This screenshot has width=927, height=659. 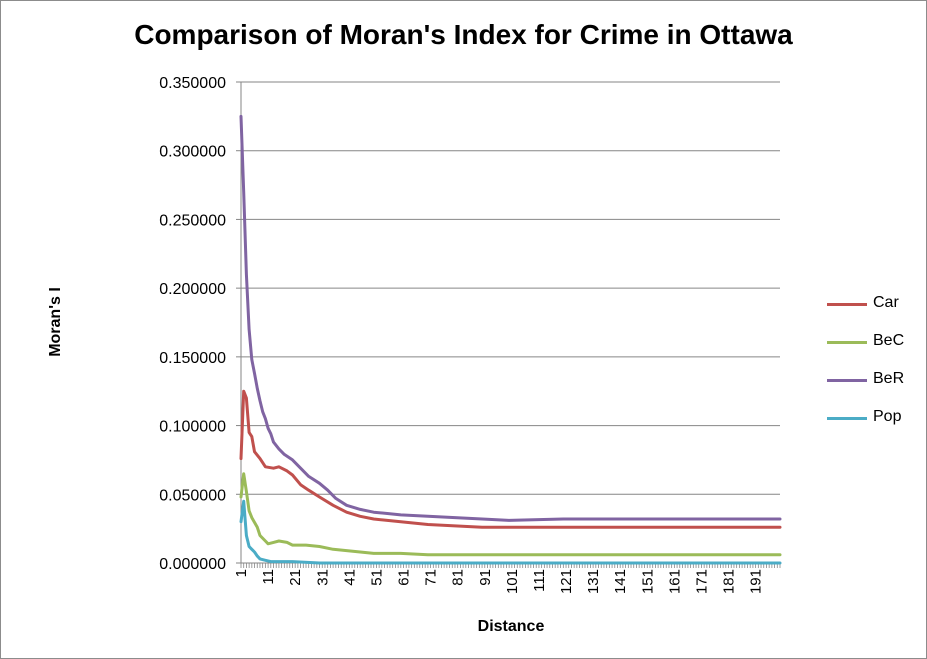 I want to click on series-line-car, so click(x=510, y=459).